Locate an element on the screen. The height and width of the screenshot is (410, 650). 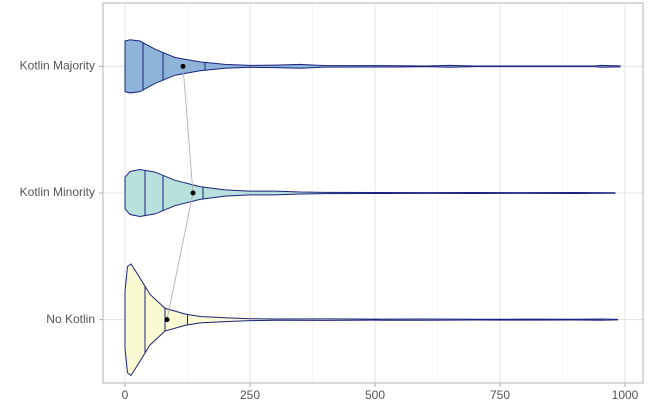
x-tick-label: 750 is located at coordinates (500, 395).